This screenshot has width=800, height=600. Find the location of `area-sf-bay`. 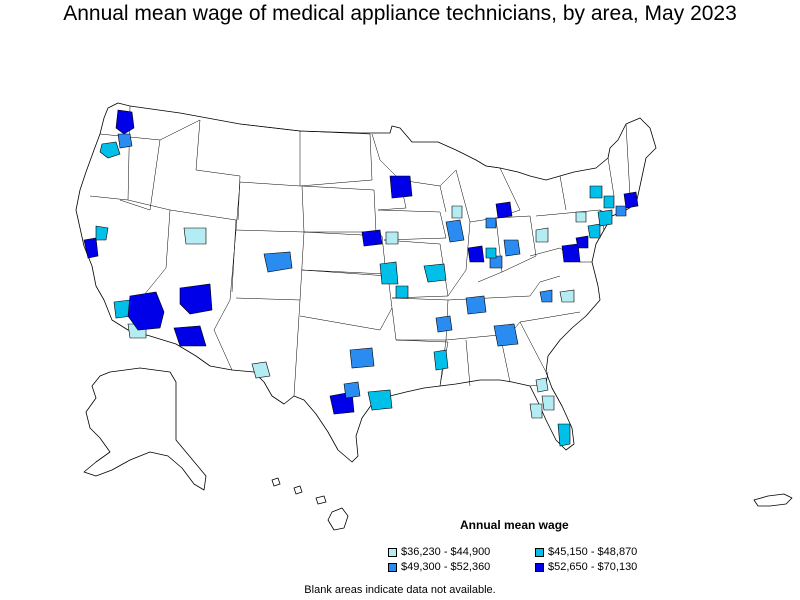

area-sf-bay is located at coordinates (91, 248).